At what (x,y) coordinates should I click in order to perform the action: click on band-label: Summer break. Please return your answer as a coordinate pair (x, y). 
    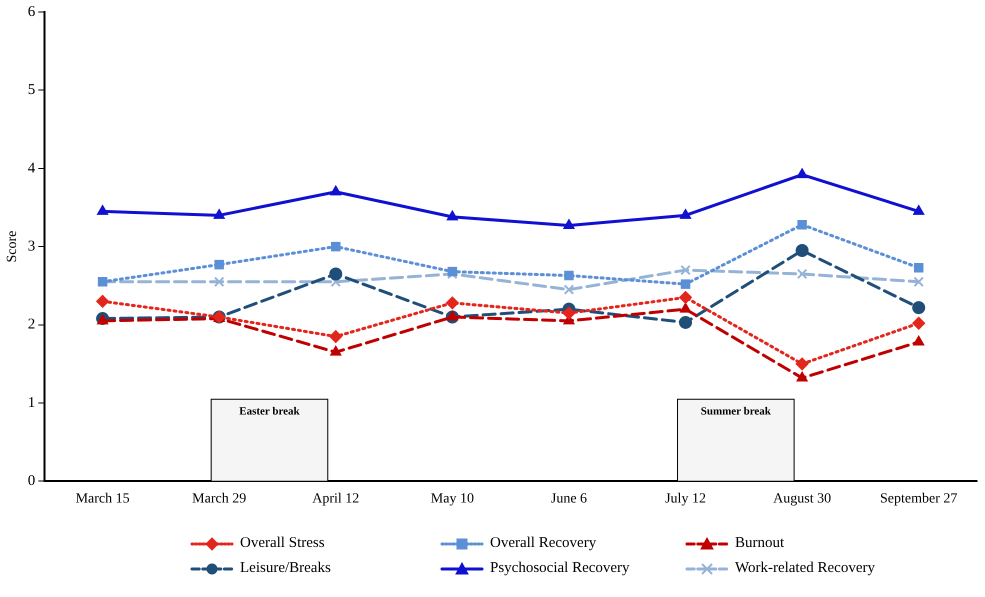
    Looking at the image, I should click on (736, 412).